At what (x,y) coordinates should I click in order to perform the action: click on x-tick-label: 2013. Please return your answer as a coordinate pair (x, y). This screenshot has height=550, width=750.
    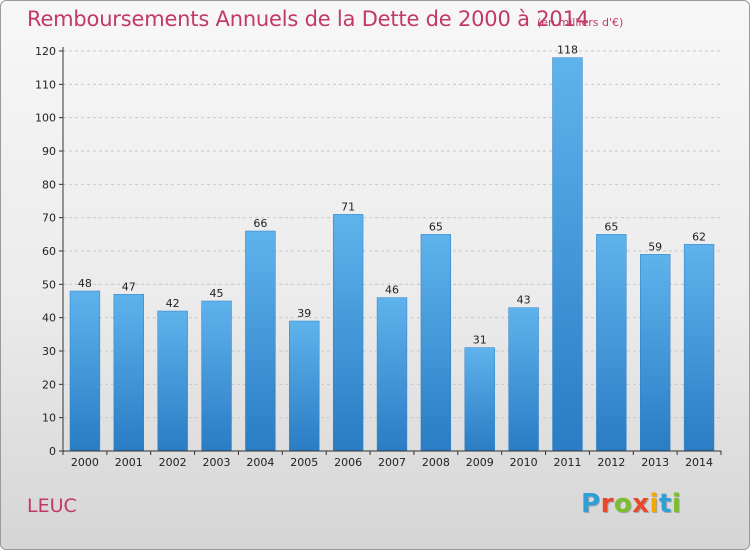
    Looking at the image, I should click on (655, 462).